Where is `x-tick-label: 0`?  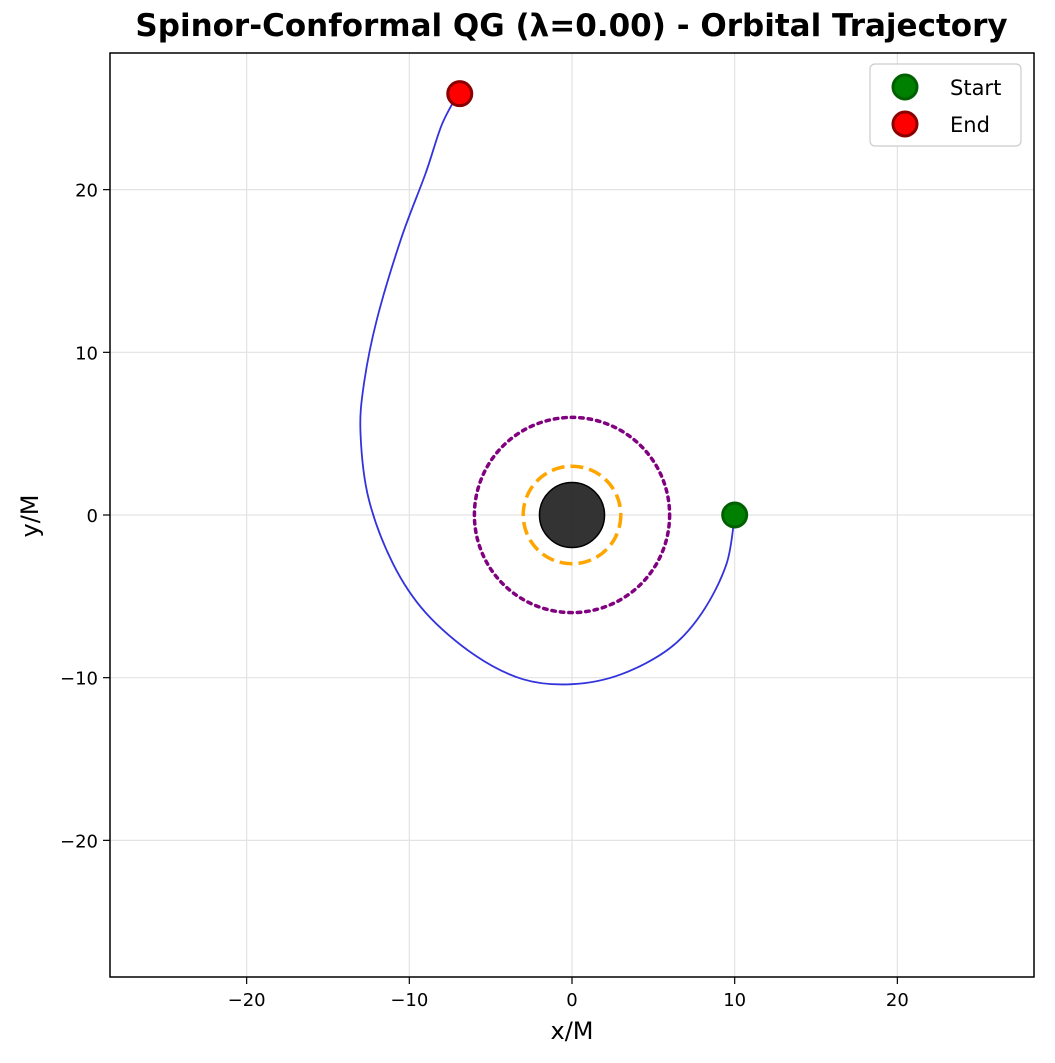 x-tick-label: 0 is located at coordinates (571, 1000).